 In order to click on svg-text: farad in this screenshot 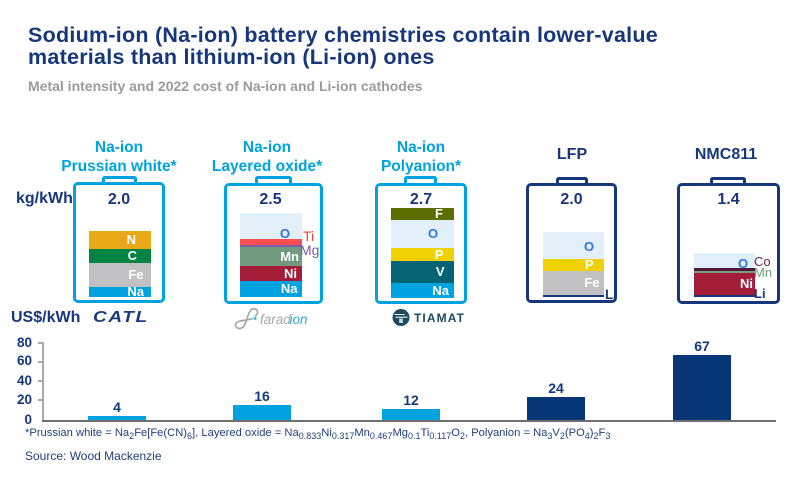, I will do `click(275, 319)`.